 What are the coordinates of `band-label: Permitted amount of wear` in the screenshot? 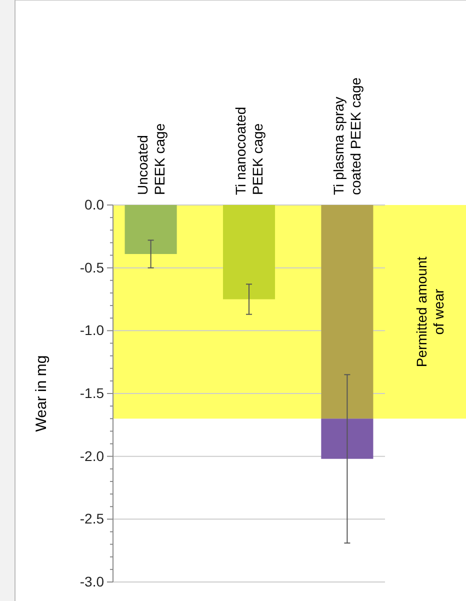 It's located at (430, 312).